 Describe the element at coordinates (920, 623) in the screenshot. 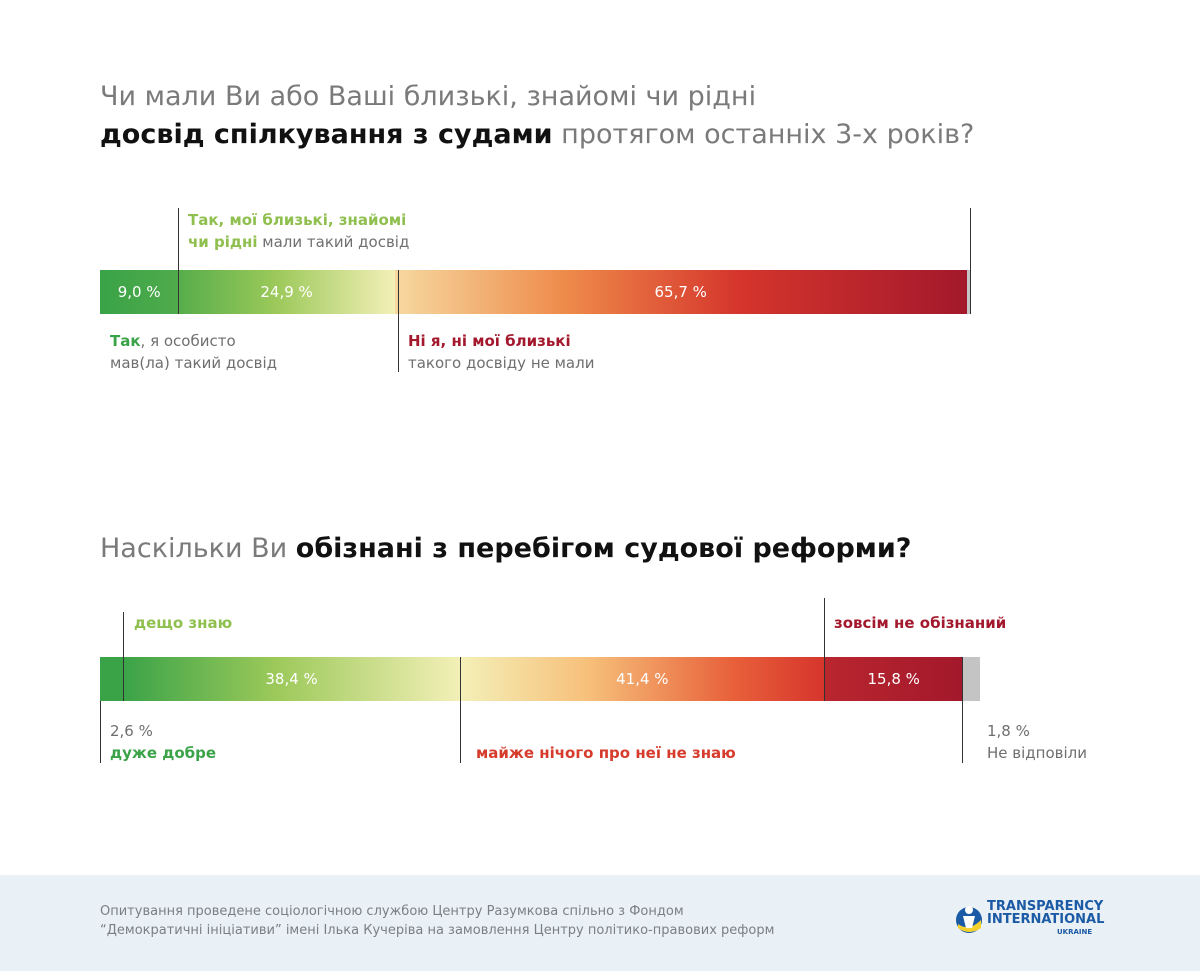

I see `q2-label-not-at-all: зовсім не обізнаний` at that location.